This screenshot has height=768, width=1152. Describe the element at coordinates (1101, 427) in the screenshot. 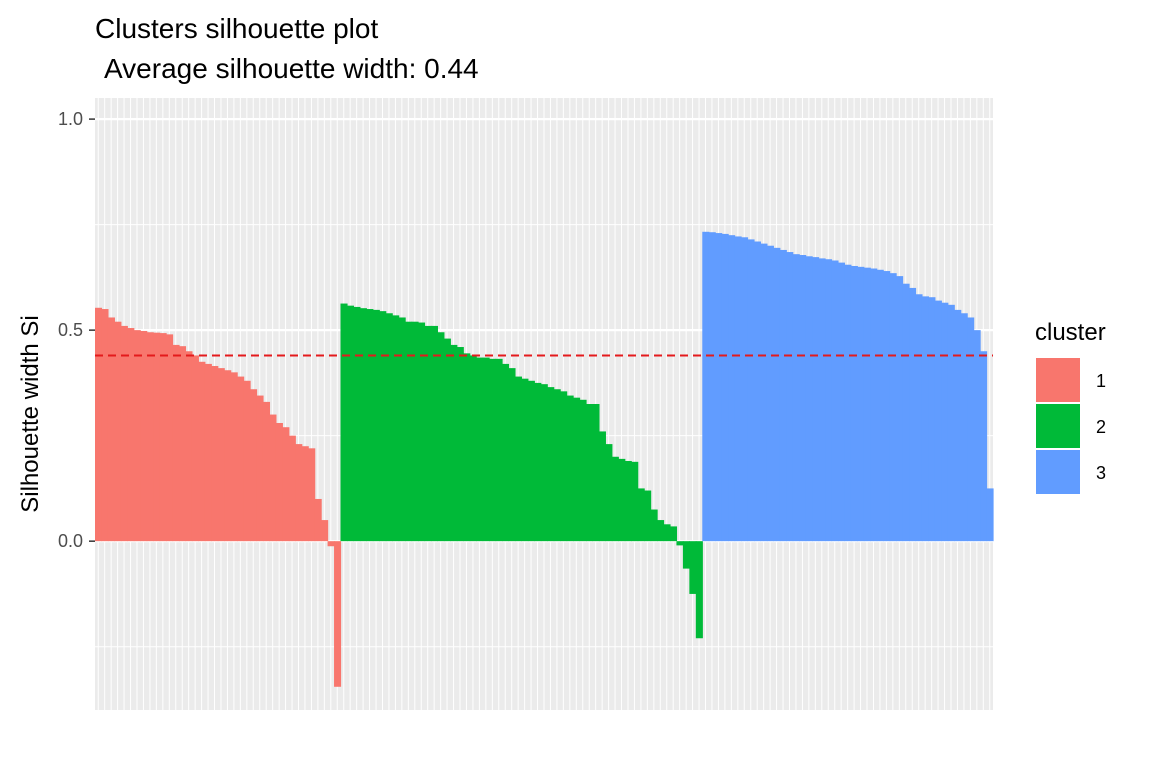

I see `legend-label-cluster-2: 2` at that location.